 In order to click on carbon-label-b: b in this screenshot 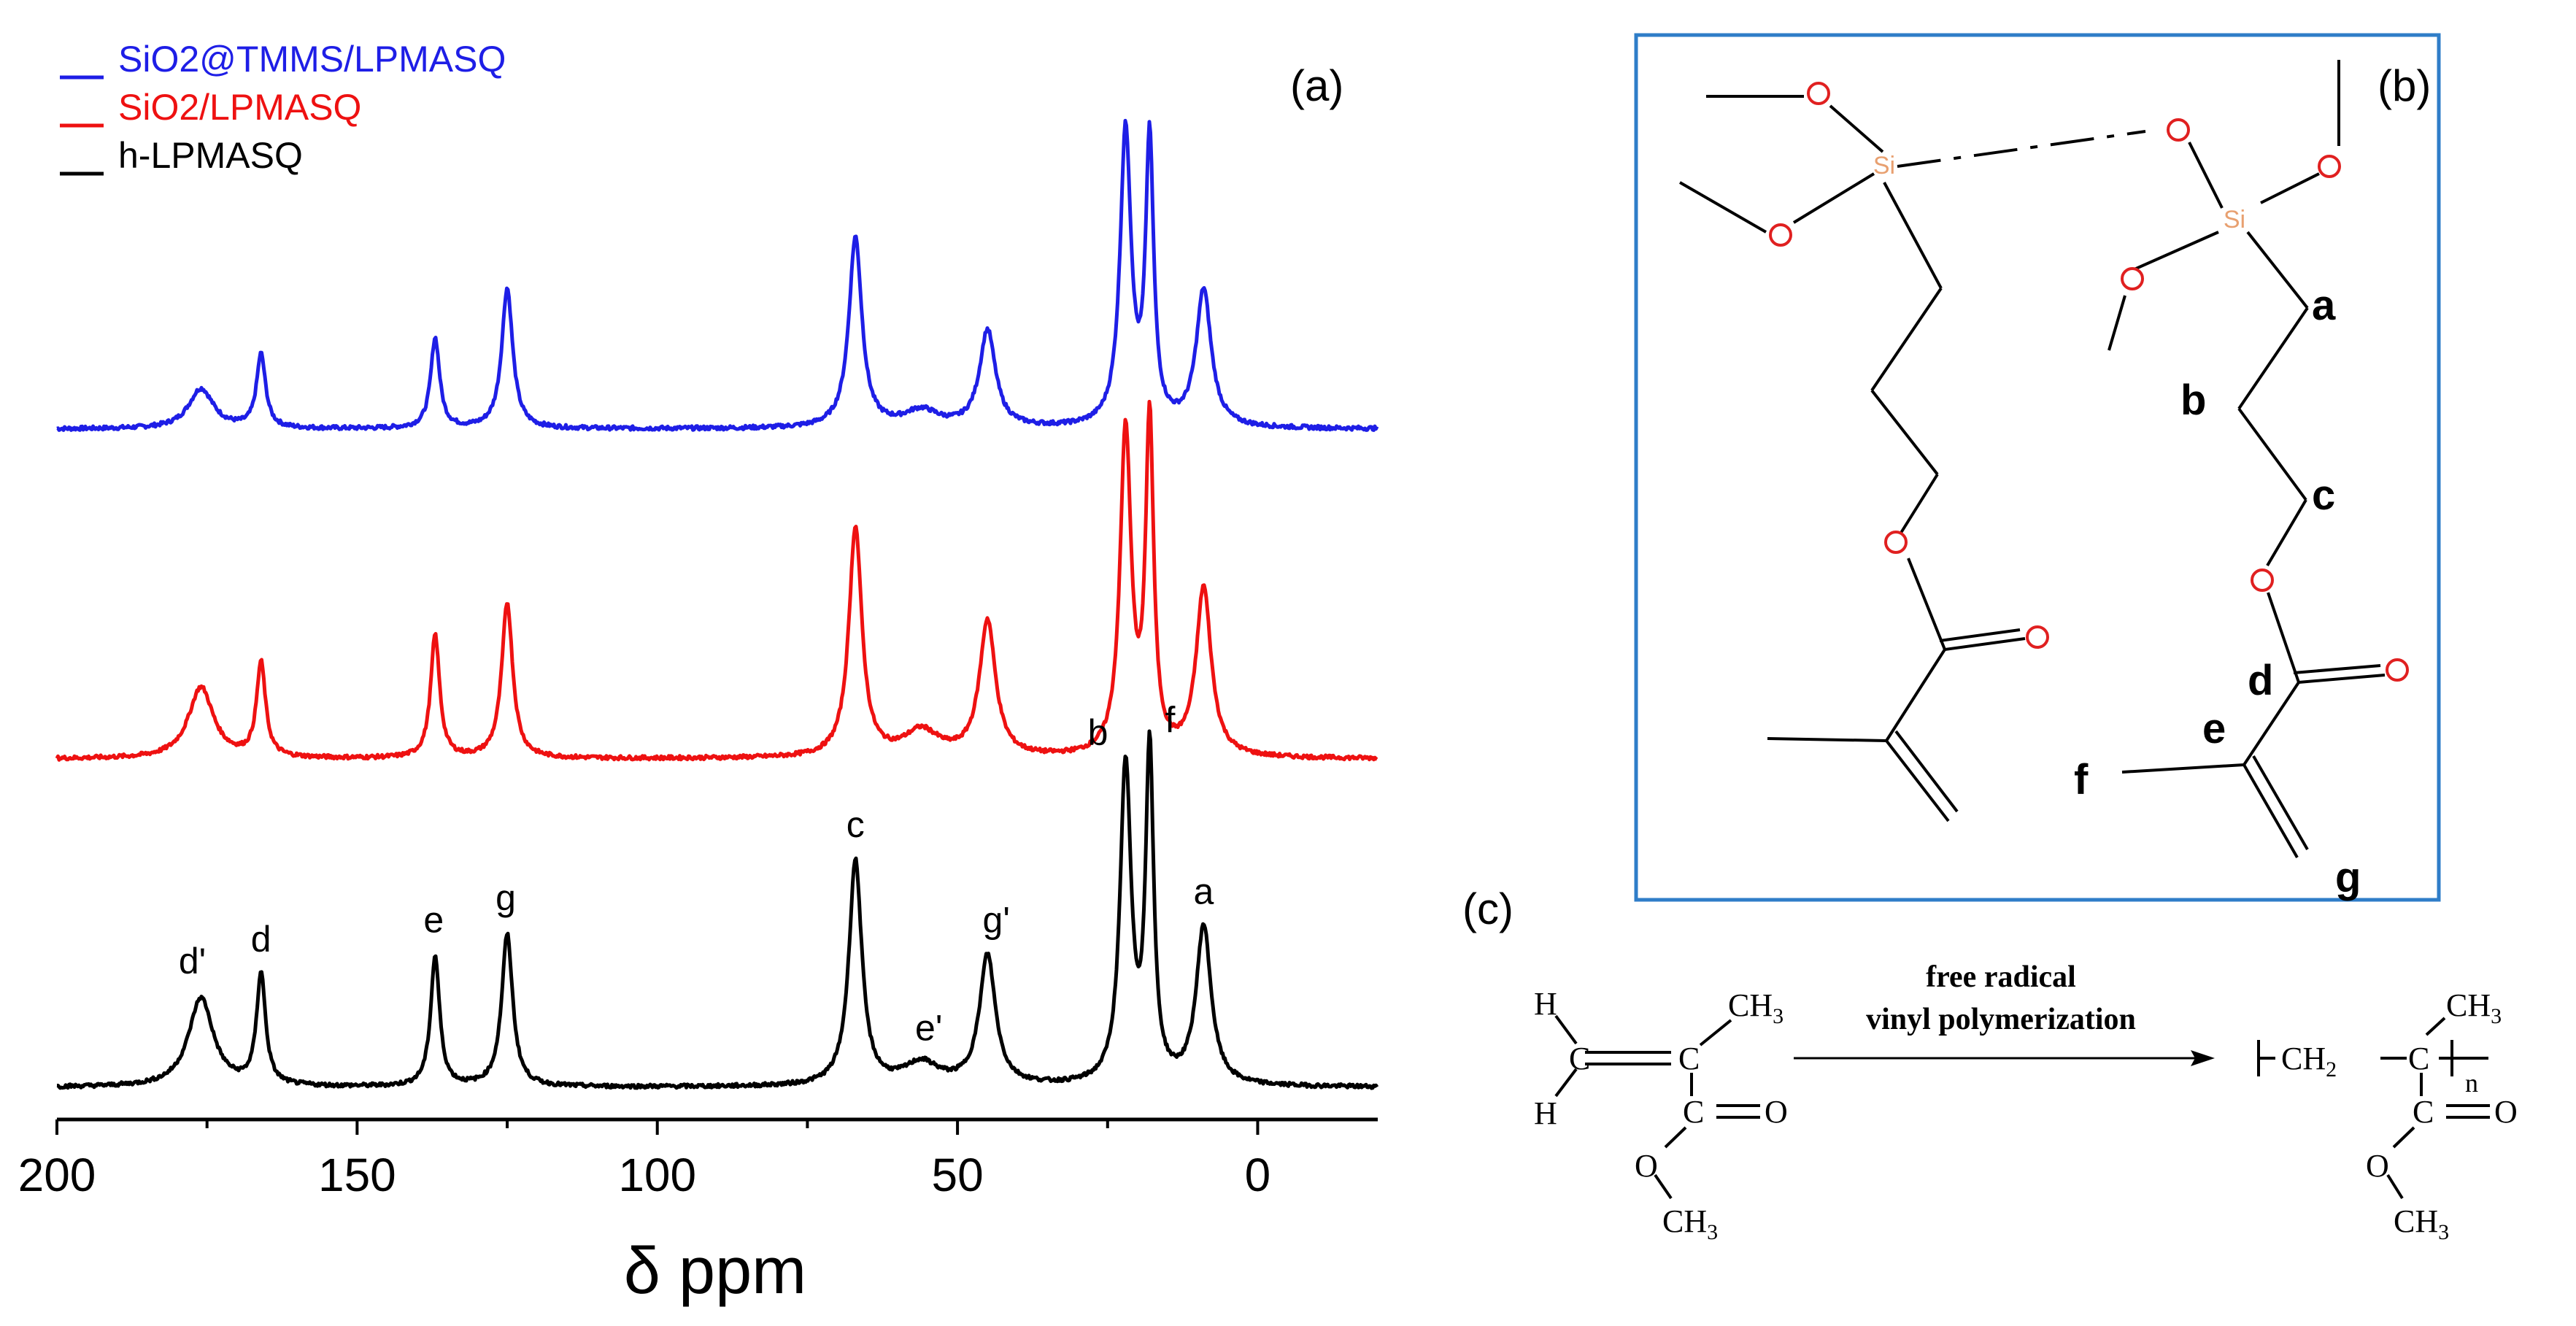, I will do `click(2193, 400)`.